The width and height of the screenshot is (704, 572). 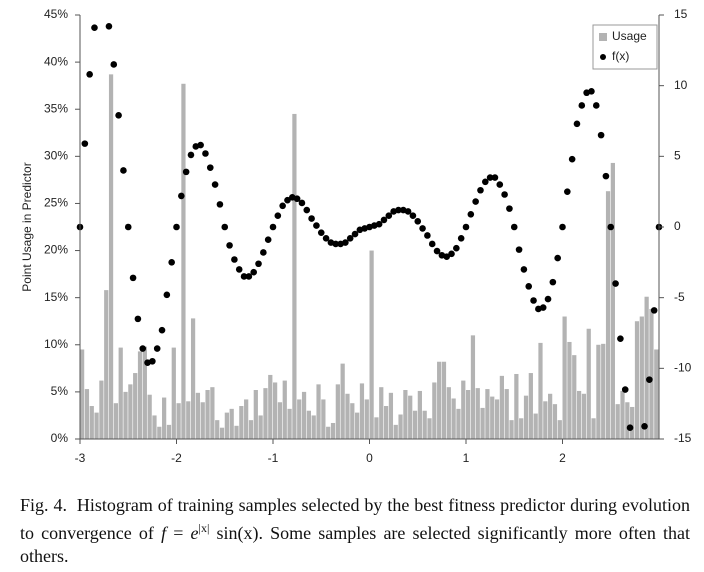 I want to click on x-tick-label: 2, so click(x=562, y=458).